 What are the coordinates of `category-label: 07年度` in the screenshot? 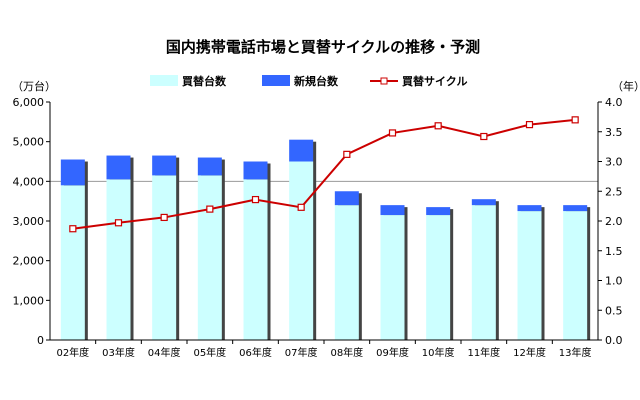 It's located at (301, 352).